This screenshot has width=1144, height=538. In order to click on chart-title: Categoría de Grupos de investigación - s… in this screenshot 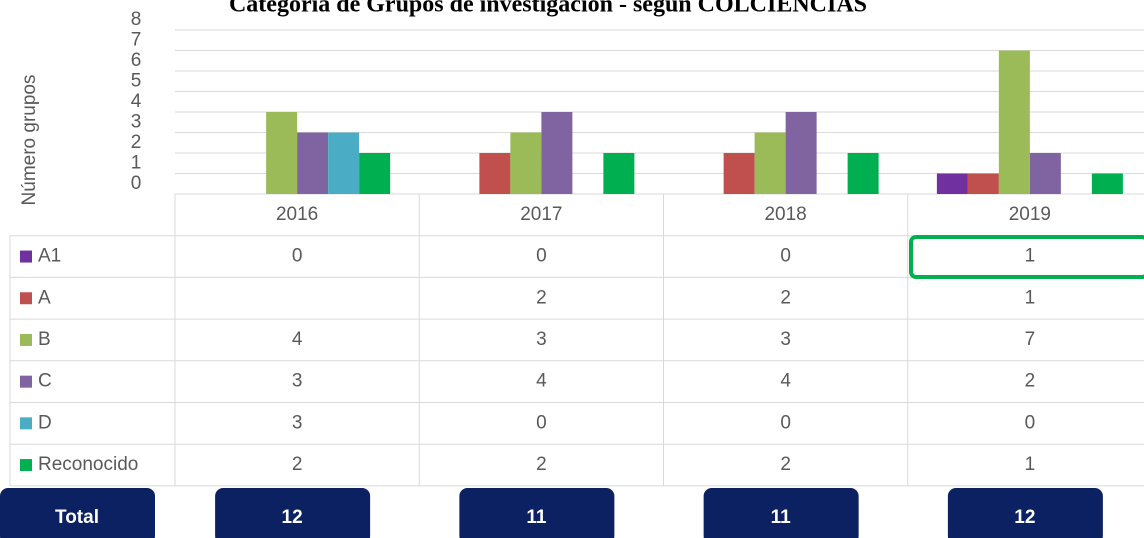, I will do `click(548, 9)`.